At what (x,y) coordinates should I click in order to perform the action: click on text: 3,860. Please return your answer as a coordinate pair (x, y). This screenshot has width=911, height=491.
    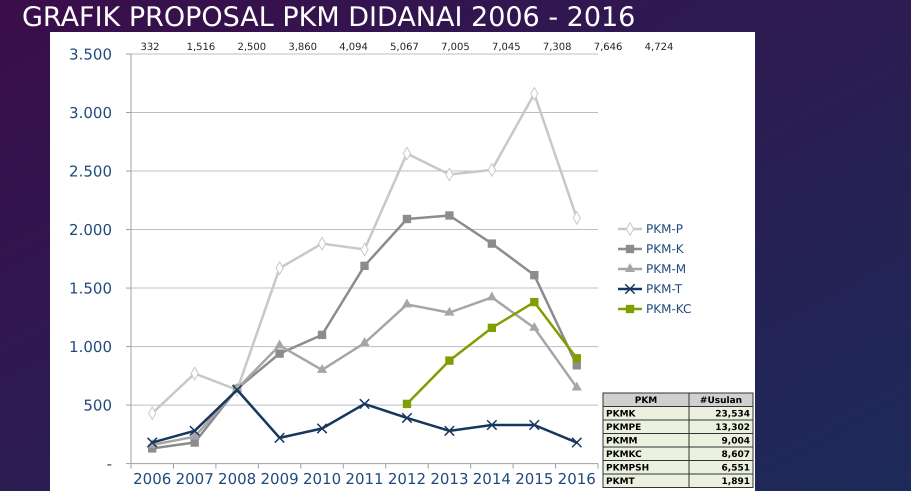
    Looking at the image, I should click on (303, 47).